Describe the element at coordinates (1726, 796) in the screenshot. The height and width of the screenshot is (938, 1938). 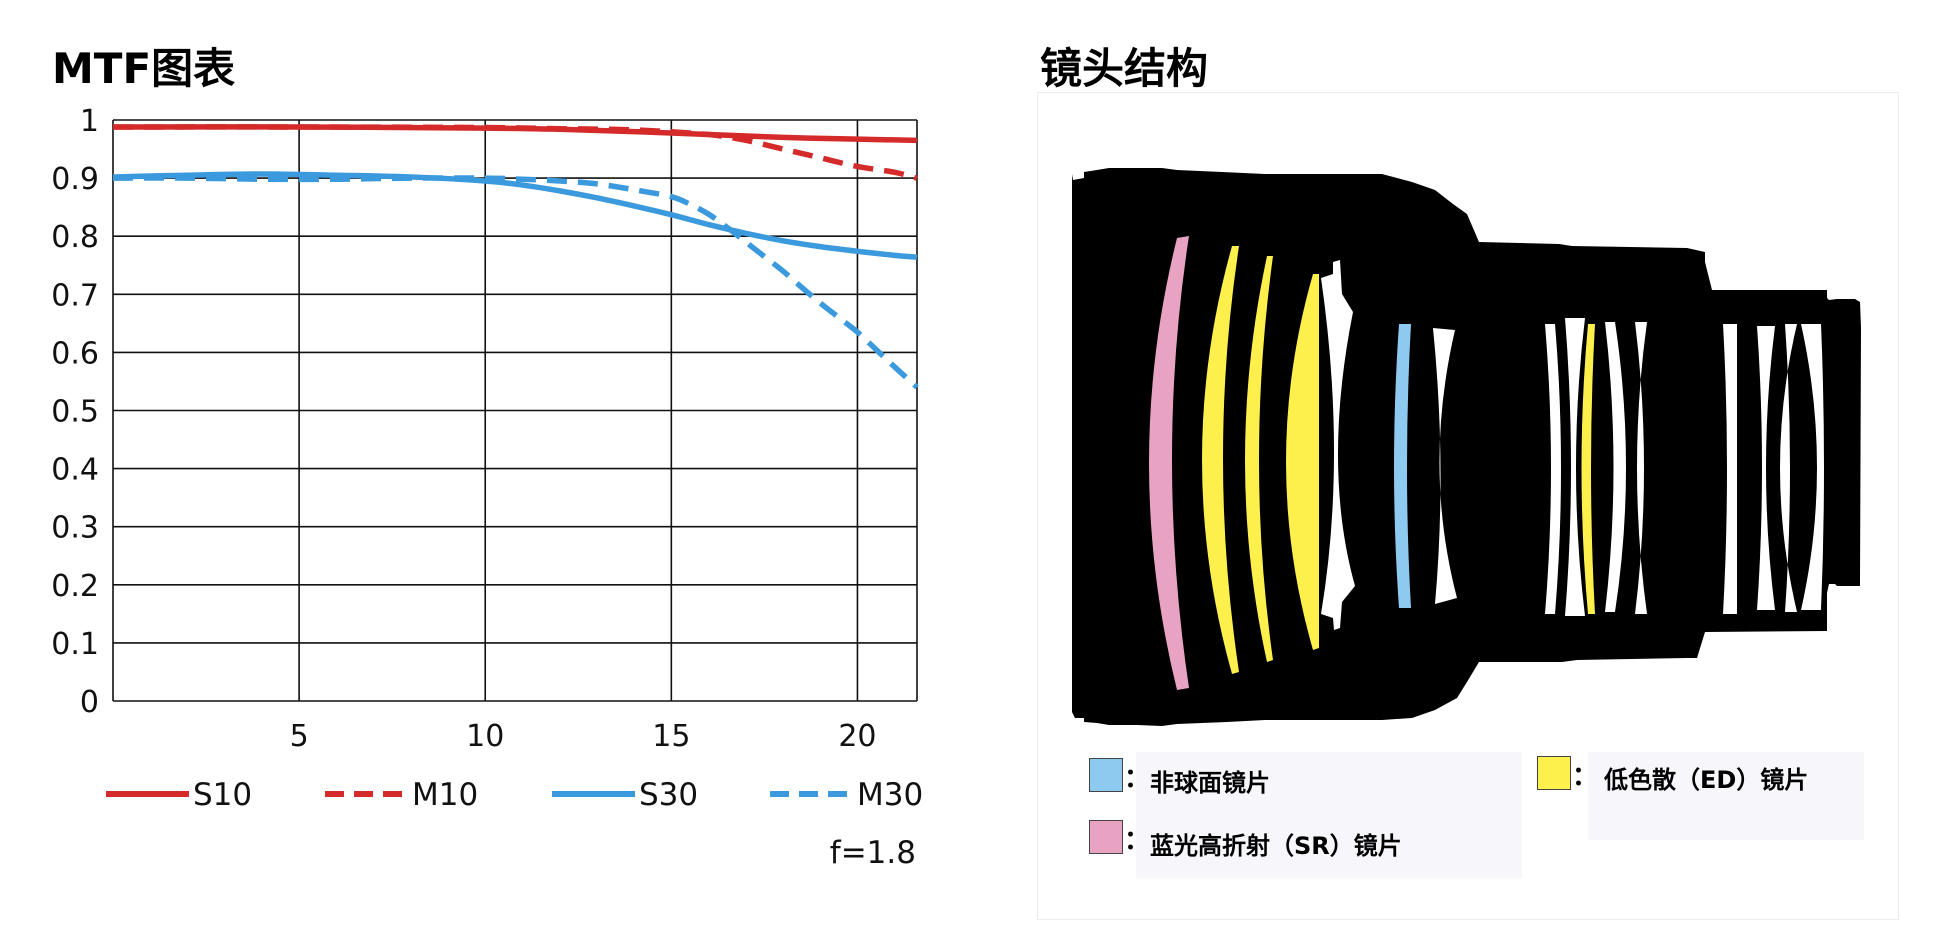
I see `legend-box-ed` at that location.